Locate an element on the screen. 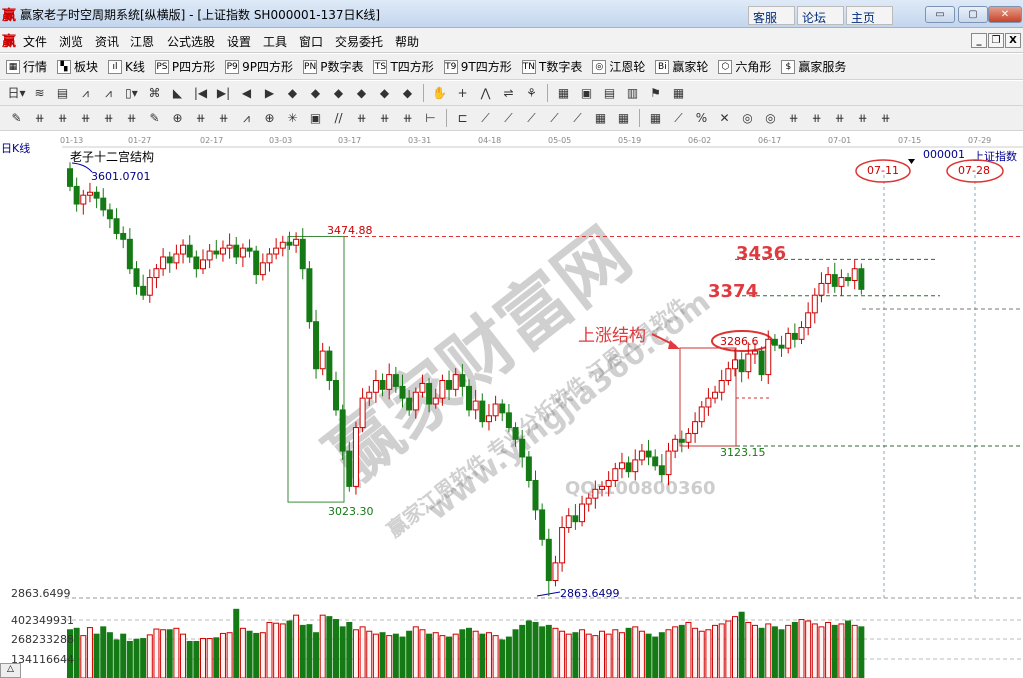  tool-icon: ⋀ is located at coordinates (485, 92).